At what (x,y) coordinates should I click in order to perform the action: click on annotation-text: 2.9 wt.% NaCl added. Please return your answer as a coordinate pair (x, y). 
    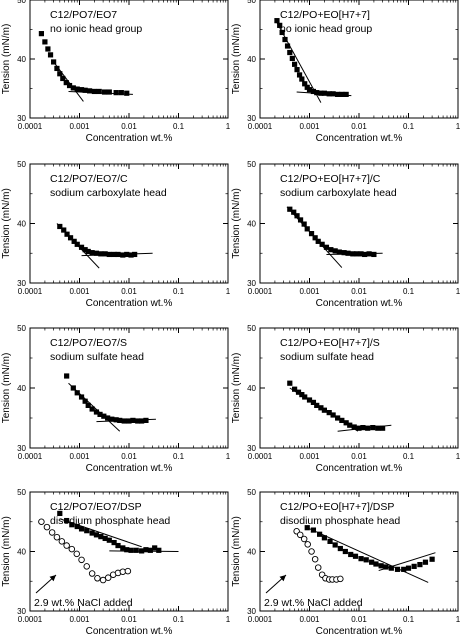
    Looking at the image, I should click on (83, 603).